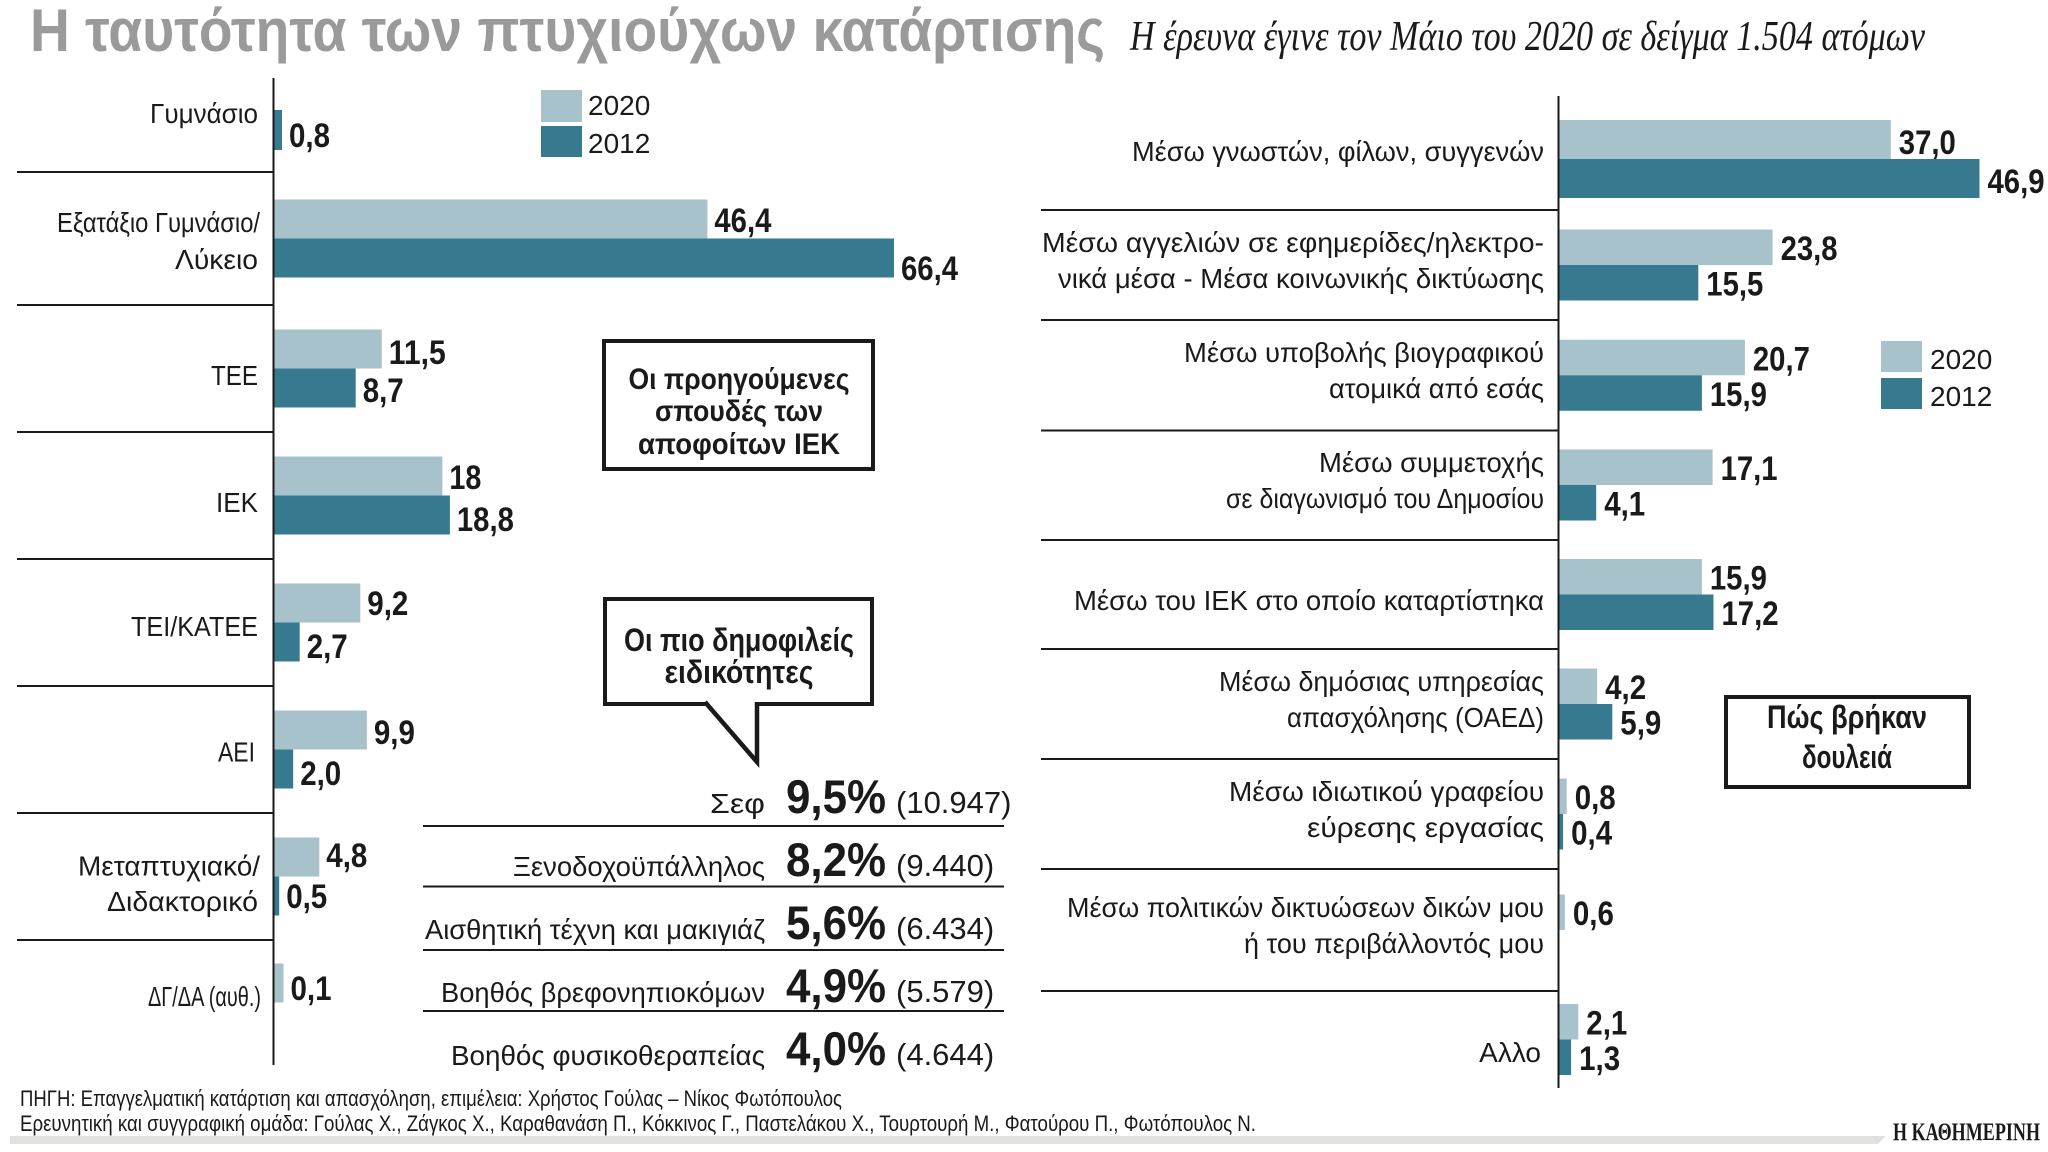 This screenshot has width=2048, height=1152. Describe the element at coordinates (1624, 505) in the screenshot. I see `svg-text: 4,1` at that location.